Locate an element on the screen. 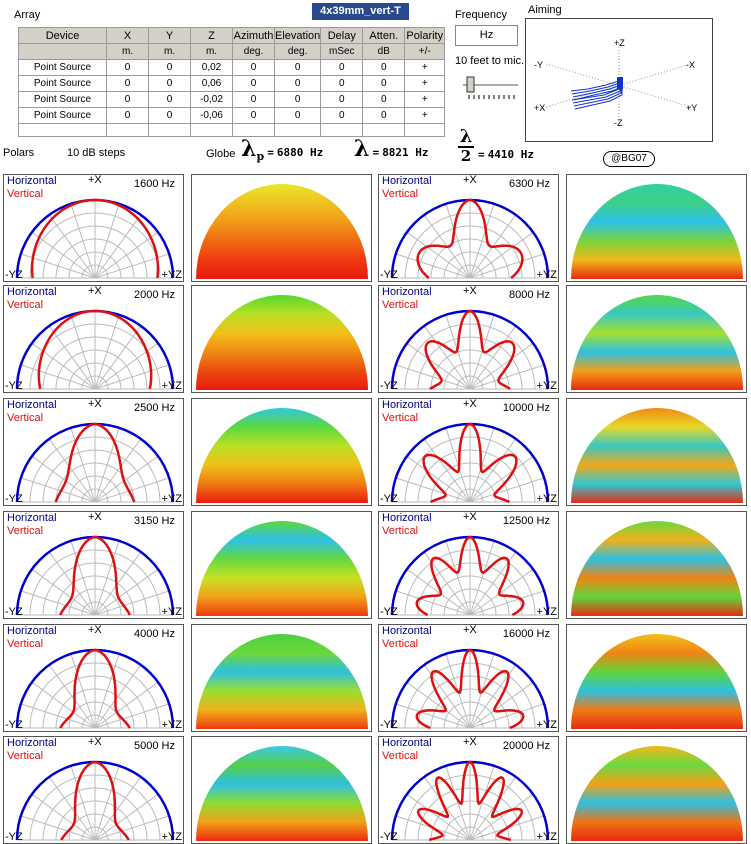 The image size is (751, 844). polar-plot: Horizontal Vertical +X 2000 Hz -YZ +YZ is located at coordinates (93, 339).